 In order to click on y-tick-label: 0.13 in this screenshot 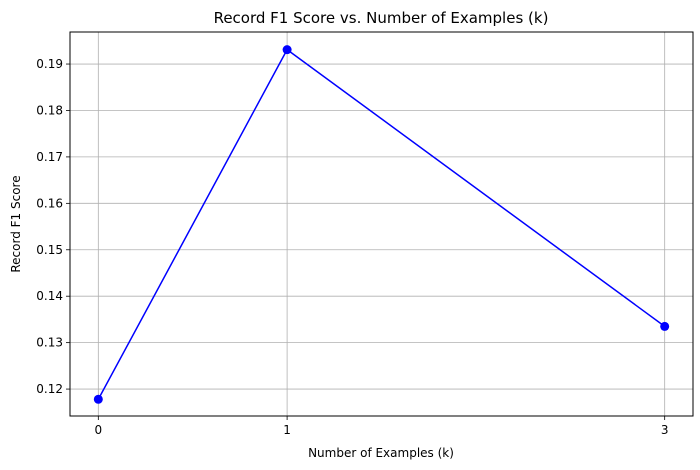, I will do `click(49, 343)`.